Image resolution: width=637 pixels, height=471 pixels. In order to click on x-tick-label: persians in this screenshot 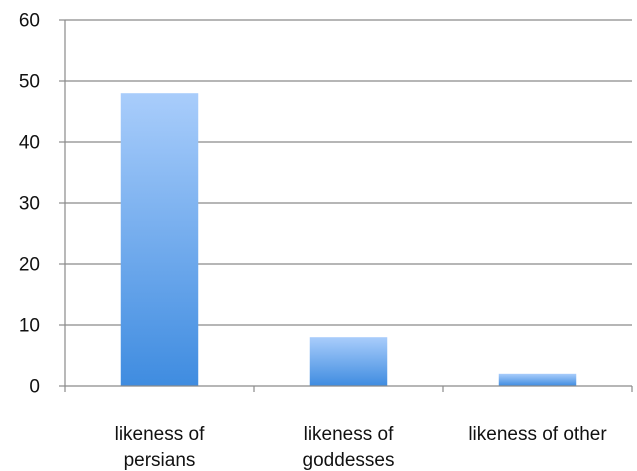, I will do `click(160, 460)`.